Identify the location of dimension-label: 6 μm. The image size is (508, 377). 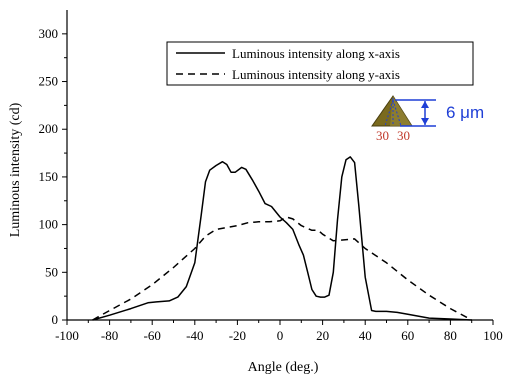
(465, 112).